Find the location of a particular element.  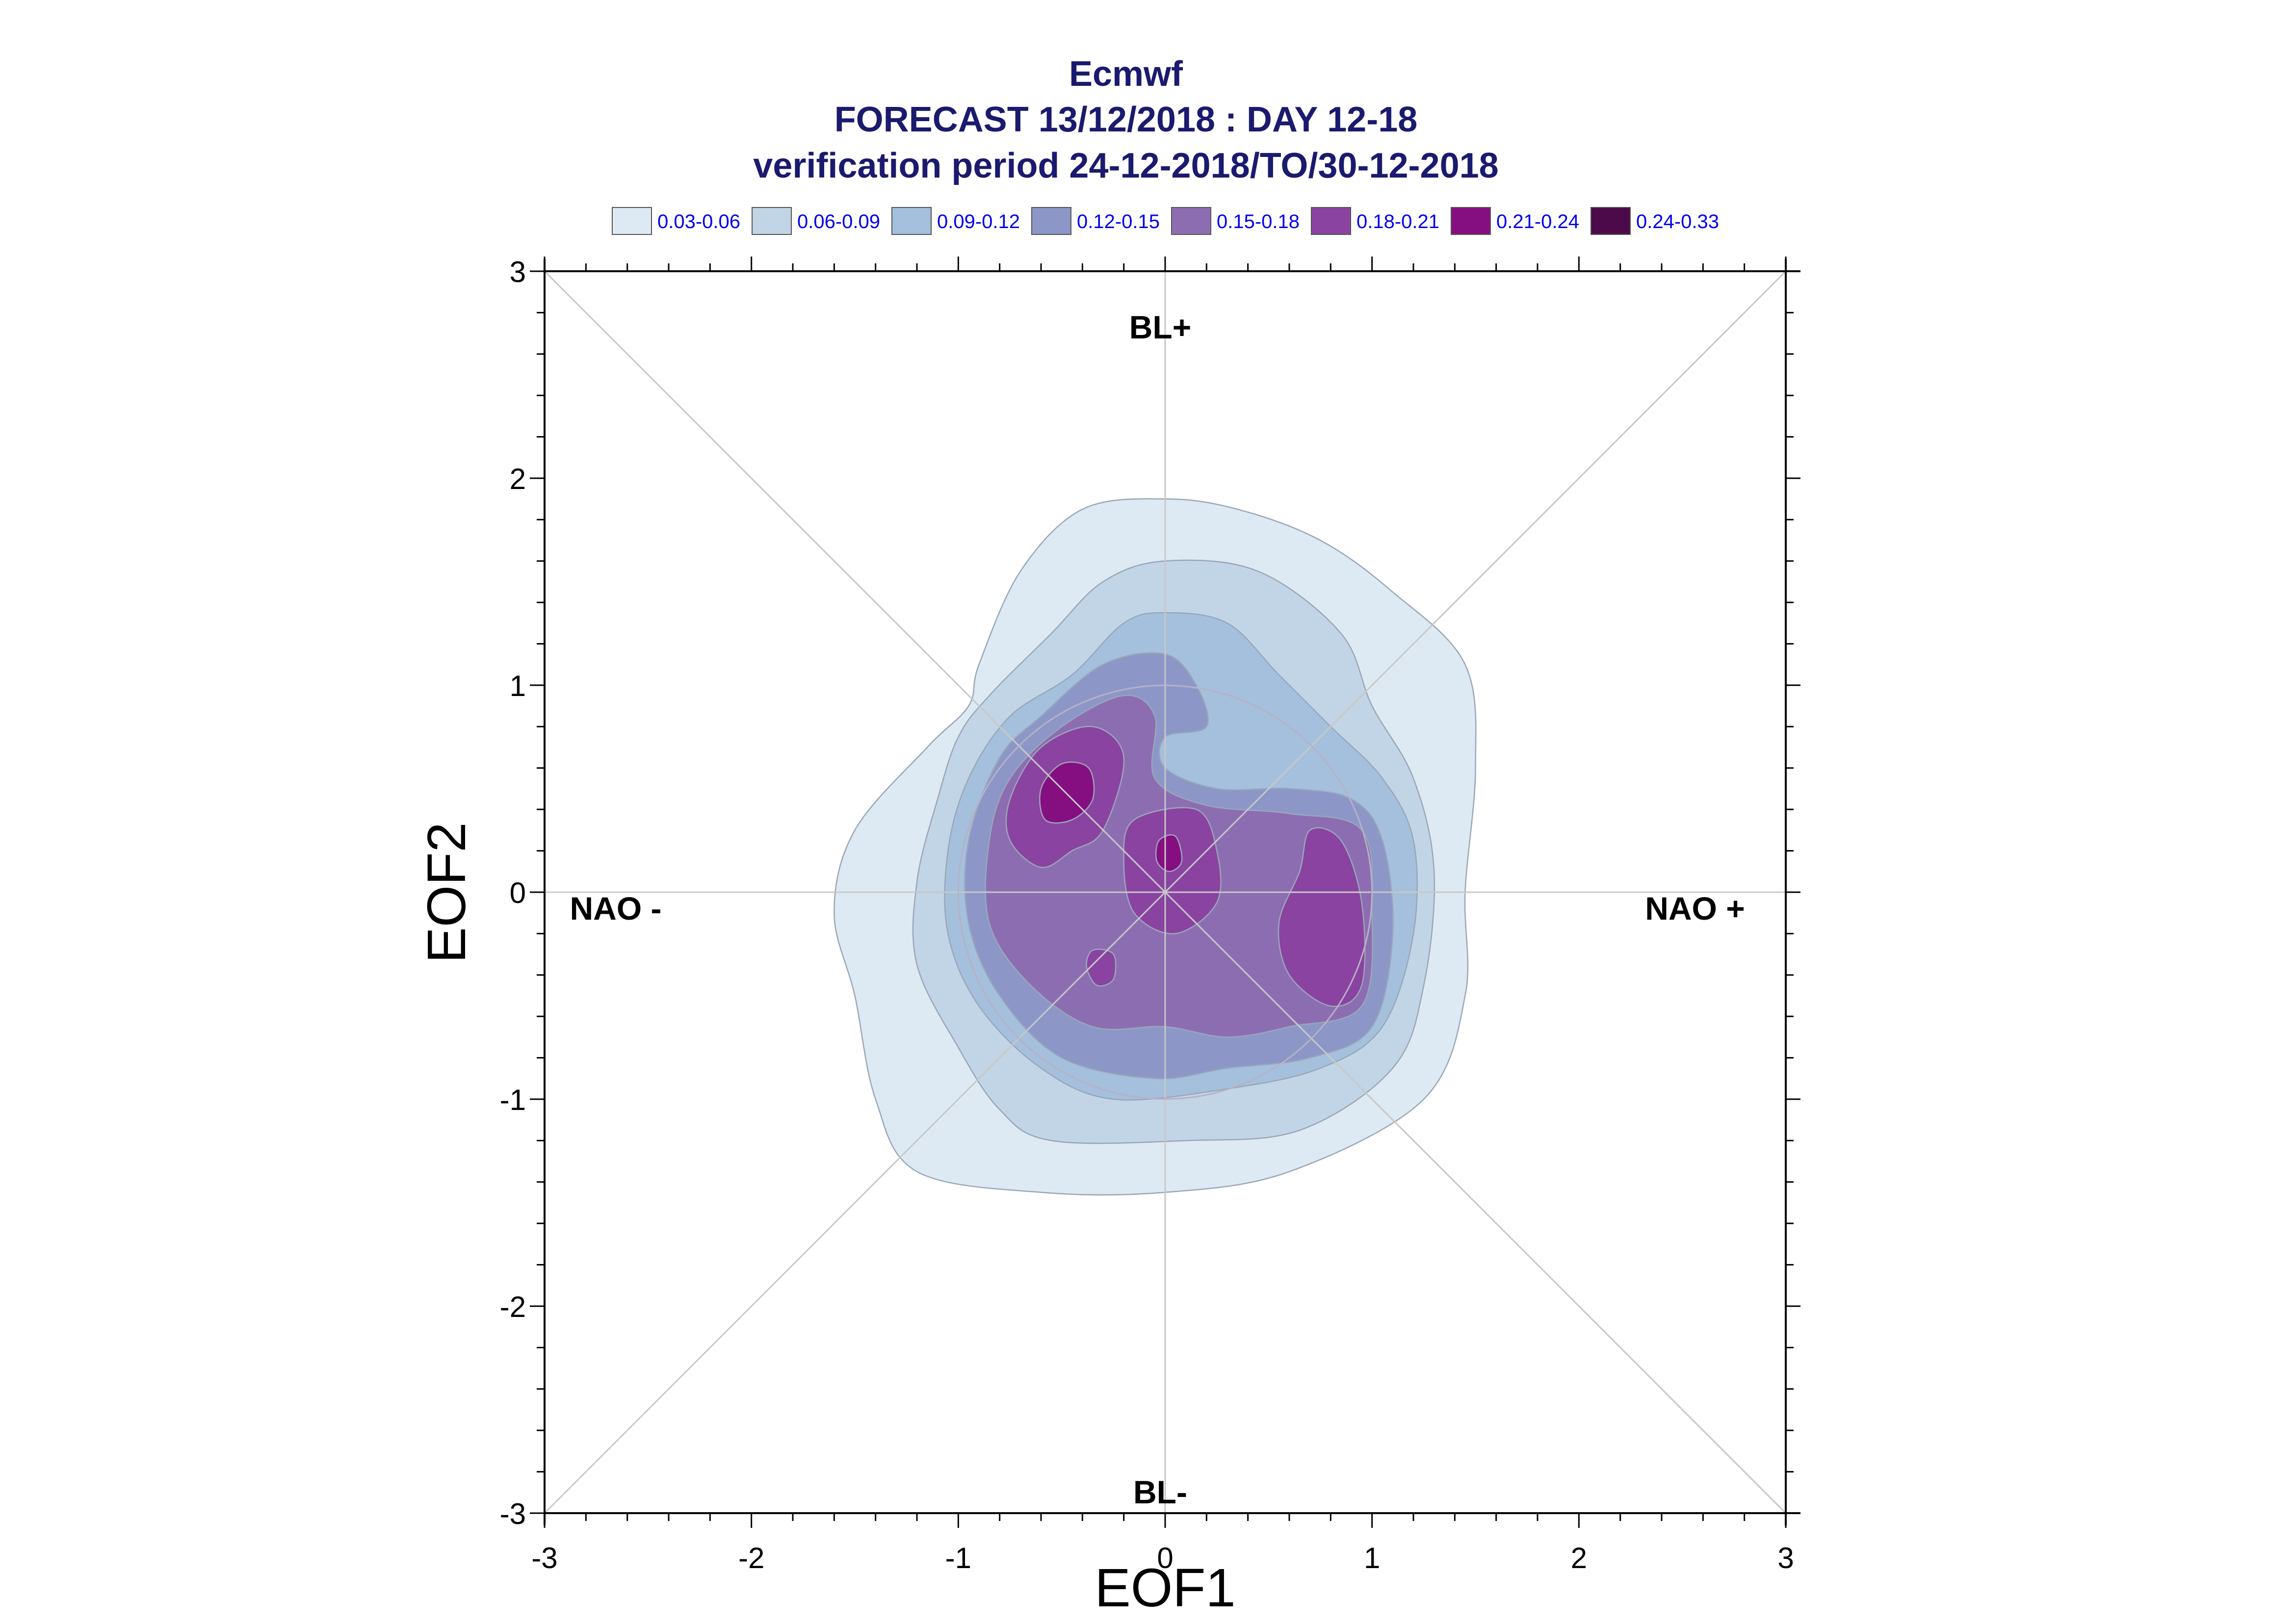

x-tick-label: 0 is located at coordinates (1165, 1558).